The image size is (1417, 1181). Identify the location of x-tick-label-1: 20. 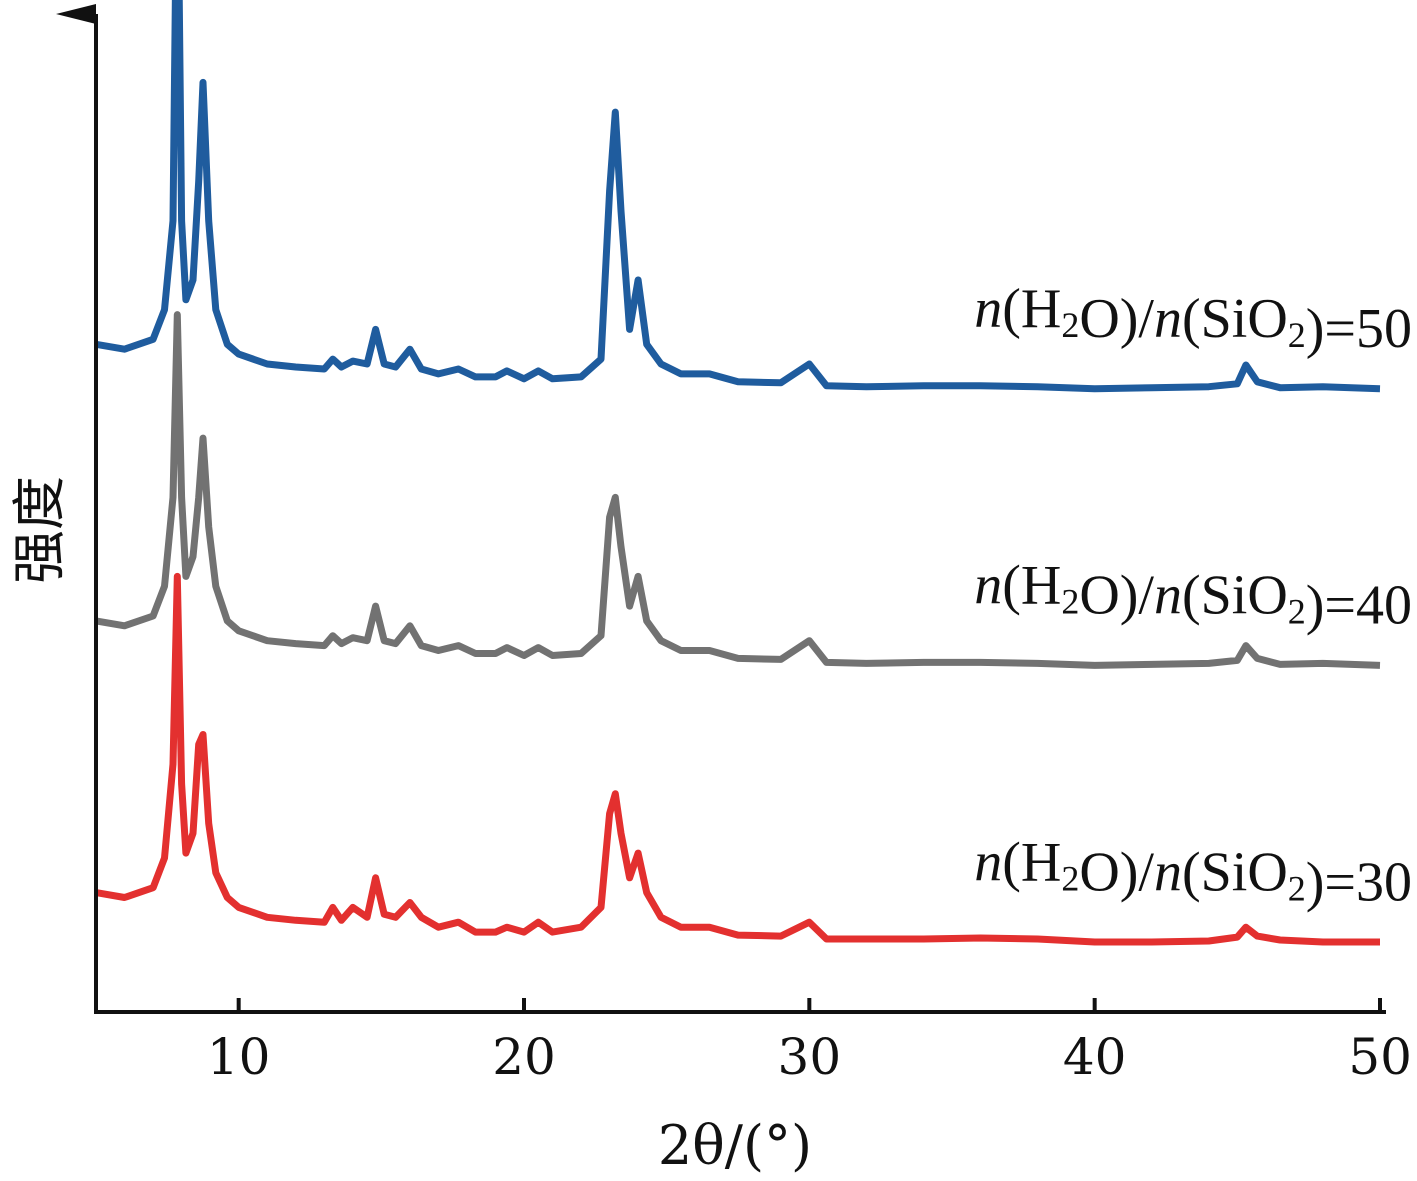
(524, 1057).